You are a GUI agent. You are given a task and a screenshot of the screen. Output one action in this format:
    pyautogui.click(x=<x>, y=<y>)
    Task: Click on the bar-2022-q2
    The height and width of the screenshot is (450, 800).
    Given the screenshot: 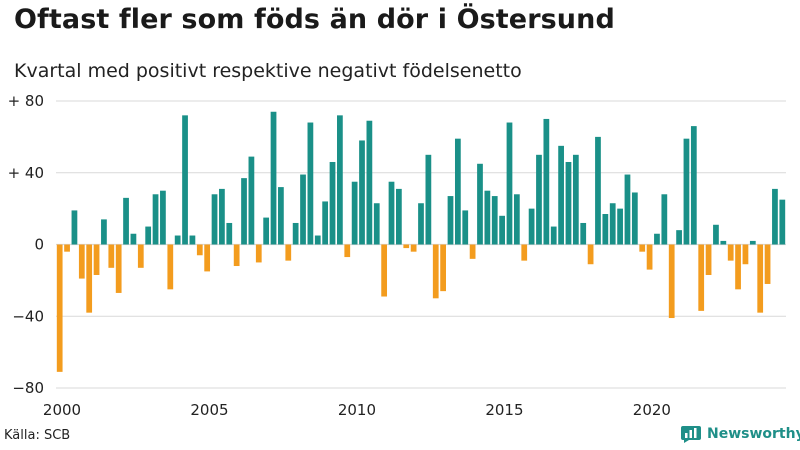 What is the action you would take?
    pyautogui.click(x=716, y=234)
    